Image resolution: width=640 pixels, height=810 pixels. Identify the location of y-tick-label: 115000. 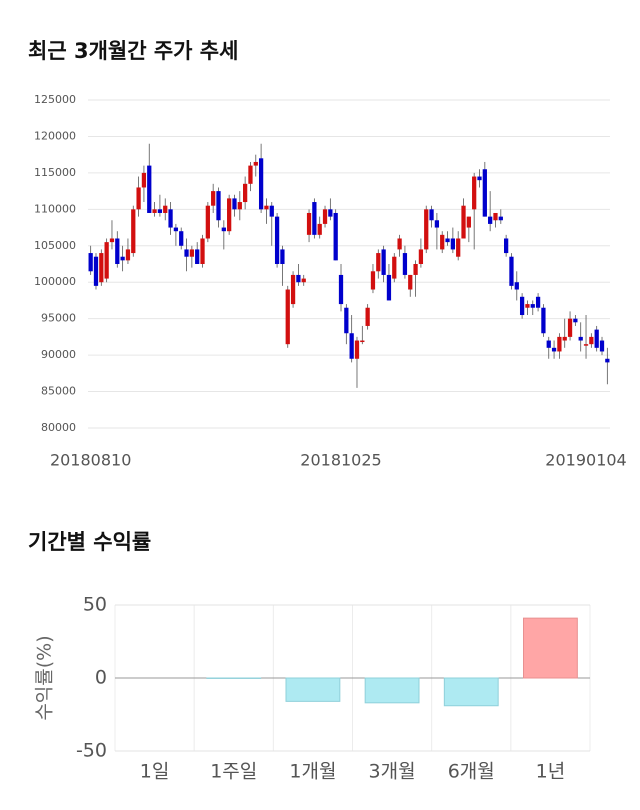
(55, 172).